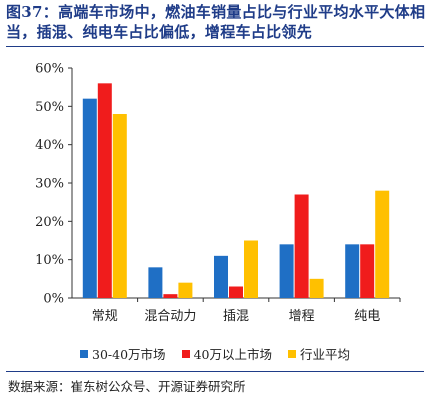 This screenshot has height=409, width=430. What do you see at coordinates (302, 316) in the screenshot?
I see `x-tick-label: 增程` at bounding box center [302, 316].